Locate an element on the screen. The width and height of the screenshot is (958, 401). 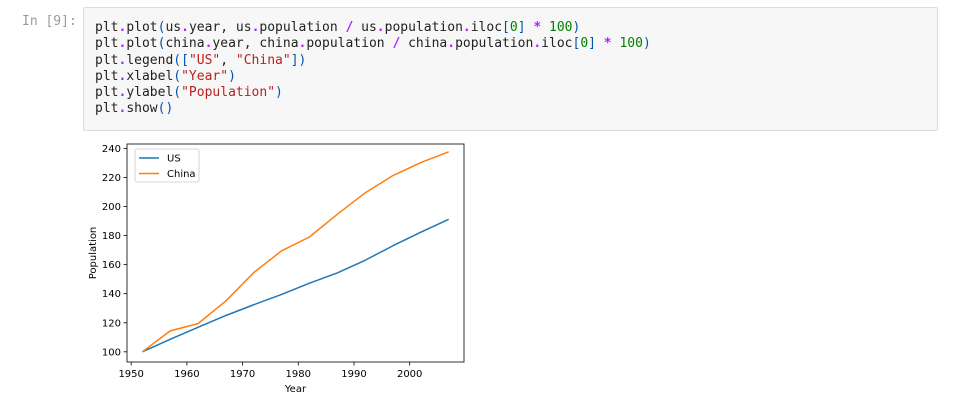
y-tick-label: 160 is located at coordinates (111, 265).